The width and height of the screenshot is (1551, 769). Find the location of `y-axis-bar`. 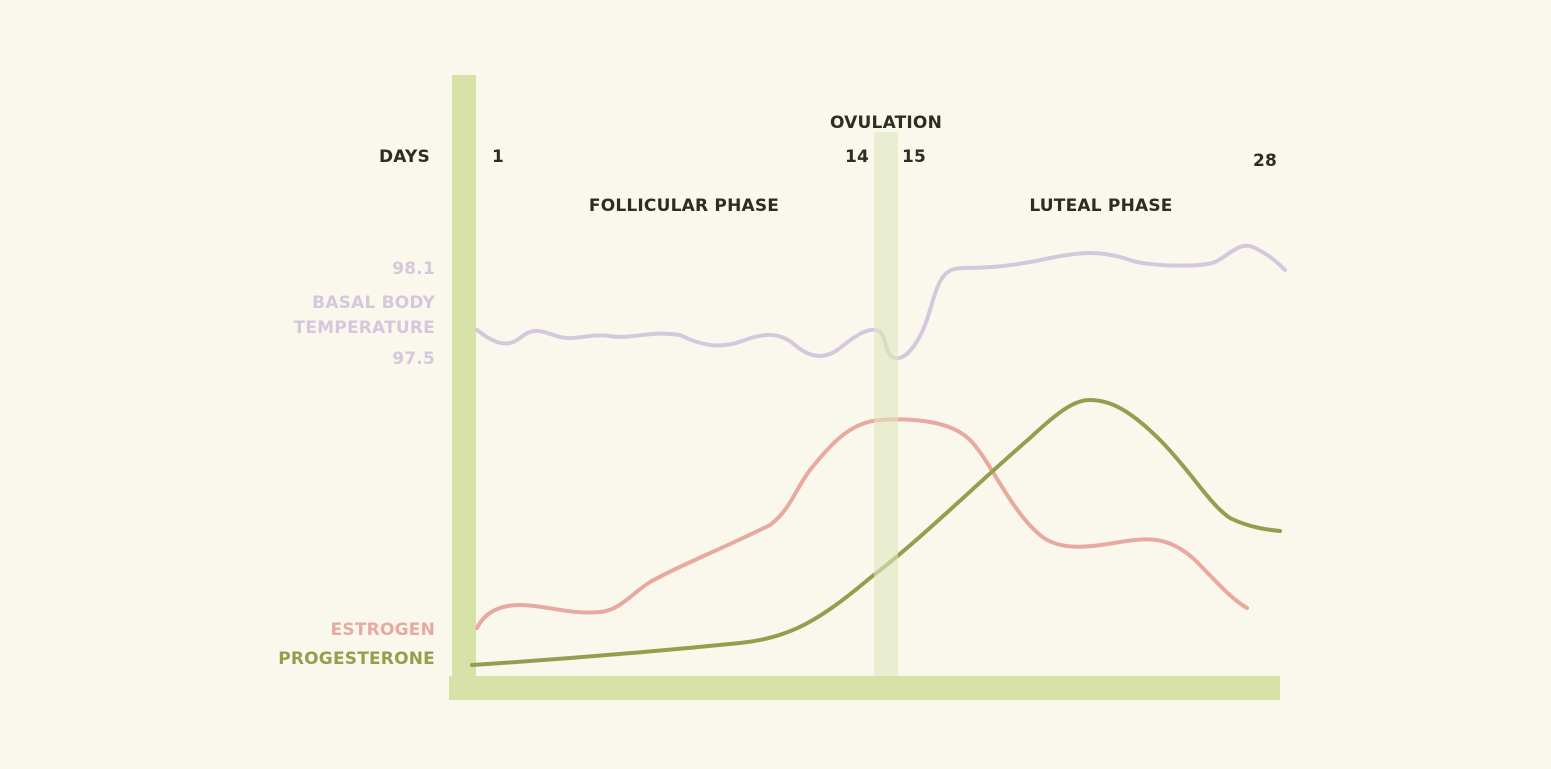

y-axis-bar is located at coordinates (464, 387).